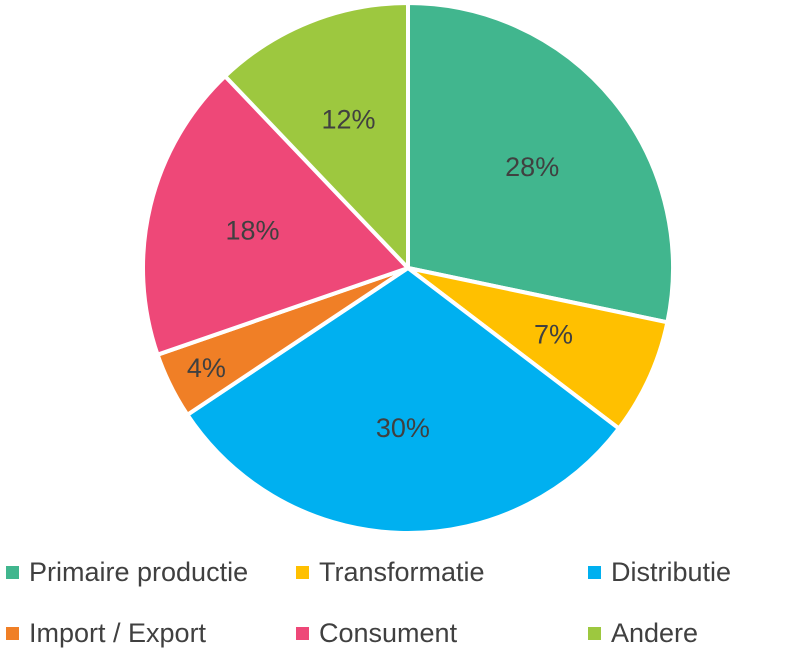 The width and height of the screenshot is (812, 654). I want to click on data-label-transformatie: 7%, so click(553, 334).